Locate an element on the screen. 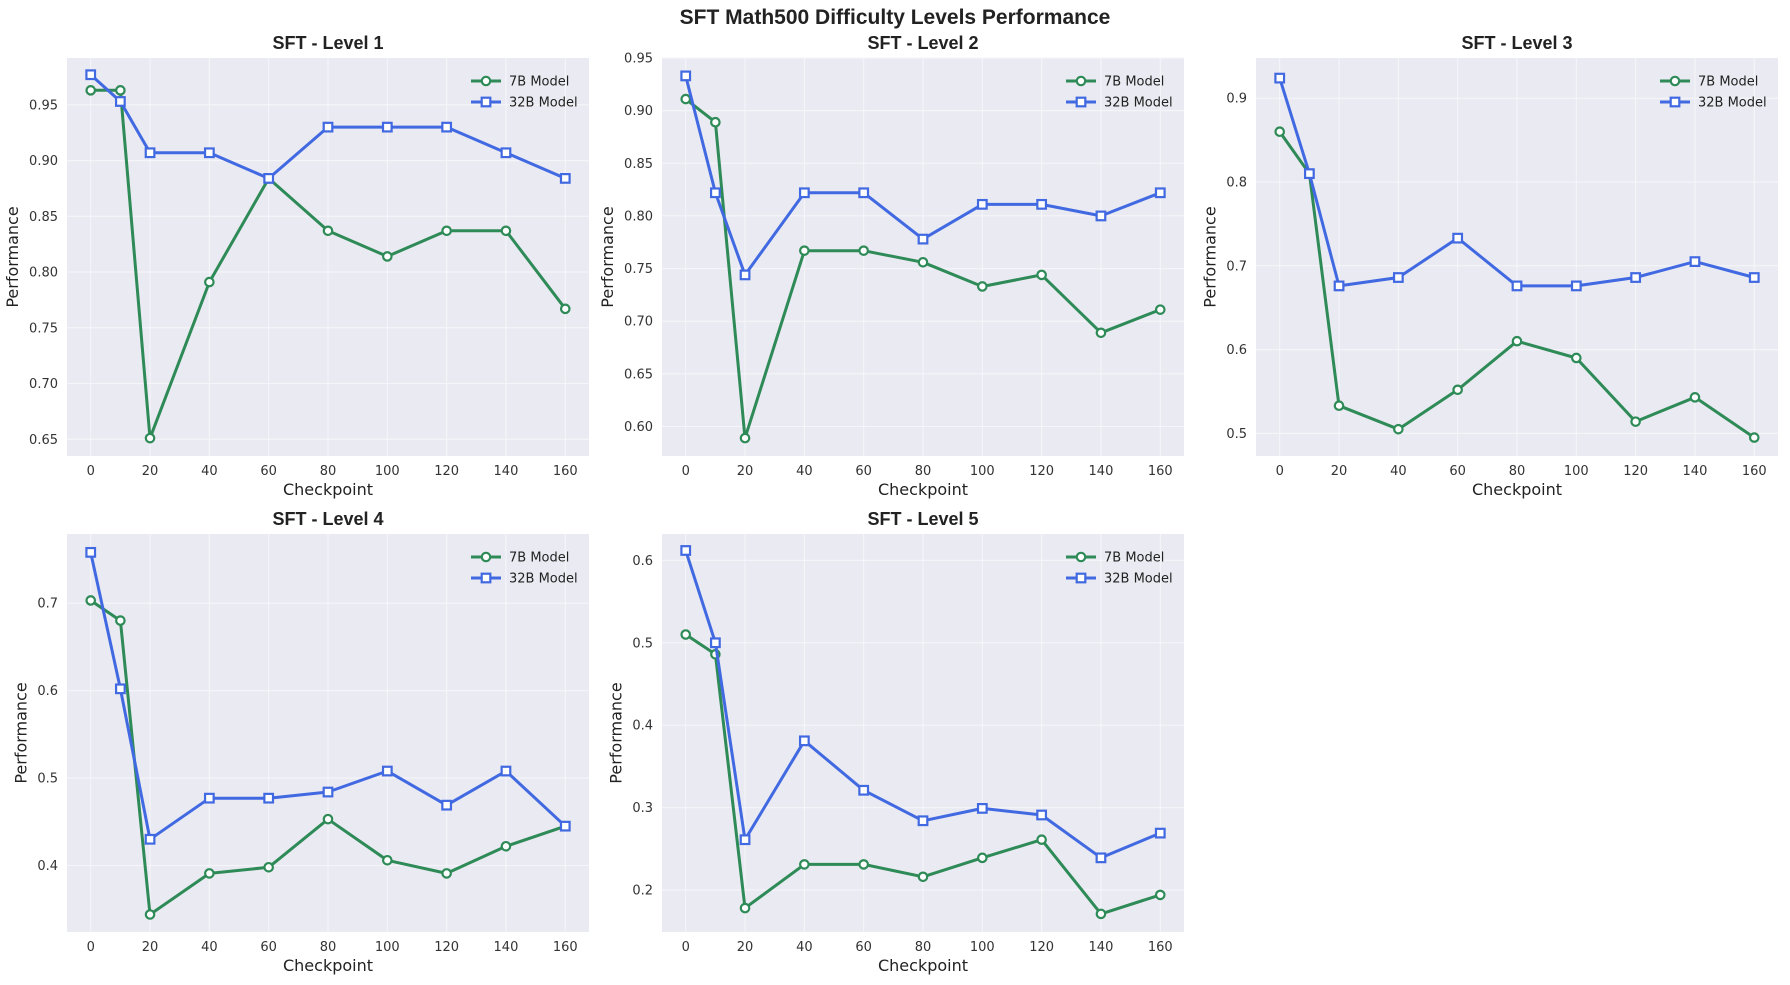 This screenshot has height=985, width=1790. y-tick-label: 0.65 is located at coordinates (638, 374).